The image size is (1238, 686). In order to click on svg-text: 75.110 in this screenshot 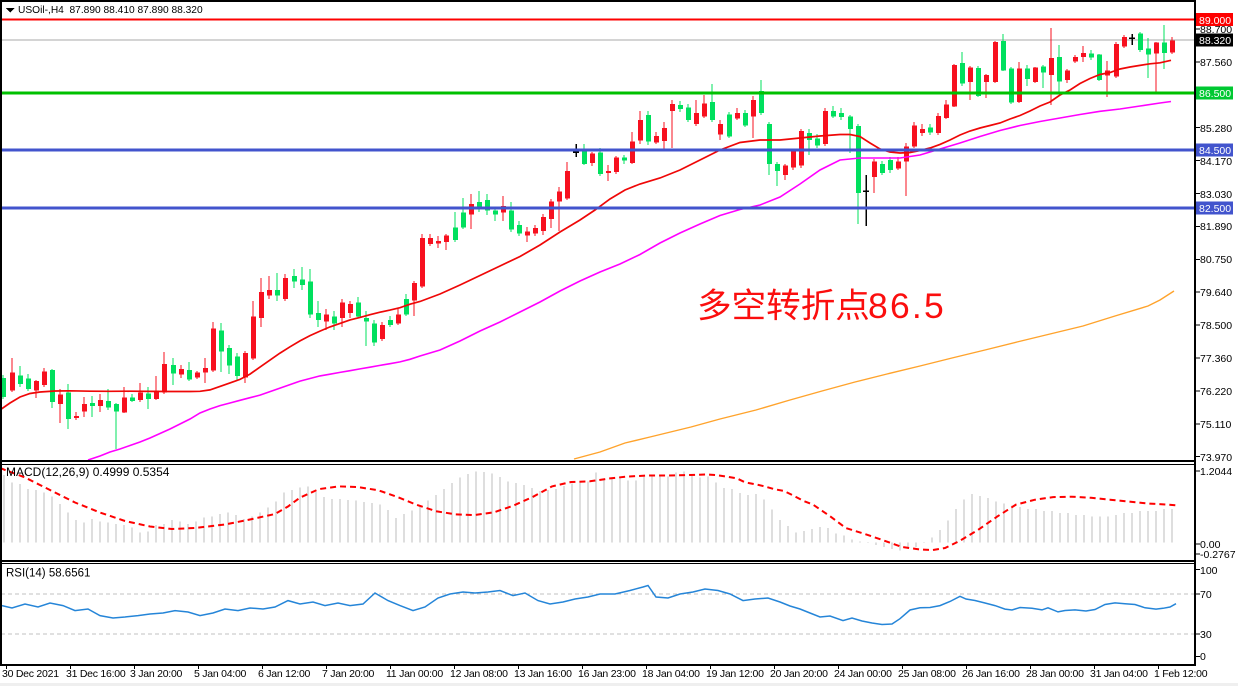, I will do `click(1215, 425)`.